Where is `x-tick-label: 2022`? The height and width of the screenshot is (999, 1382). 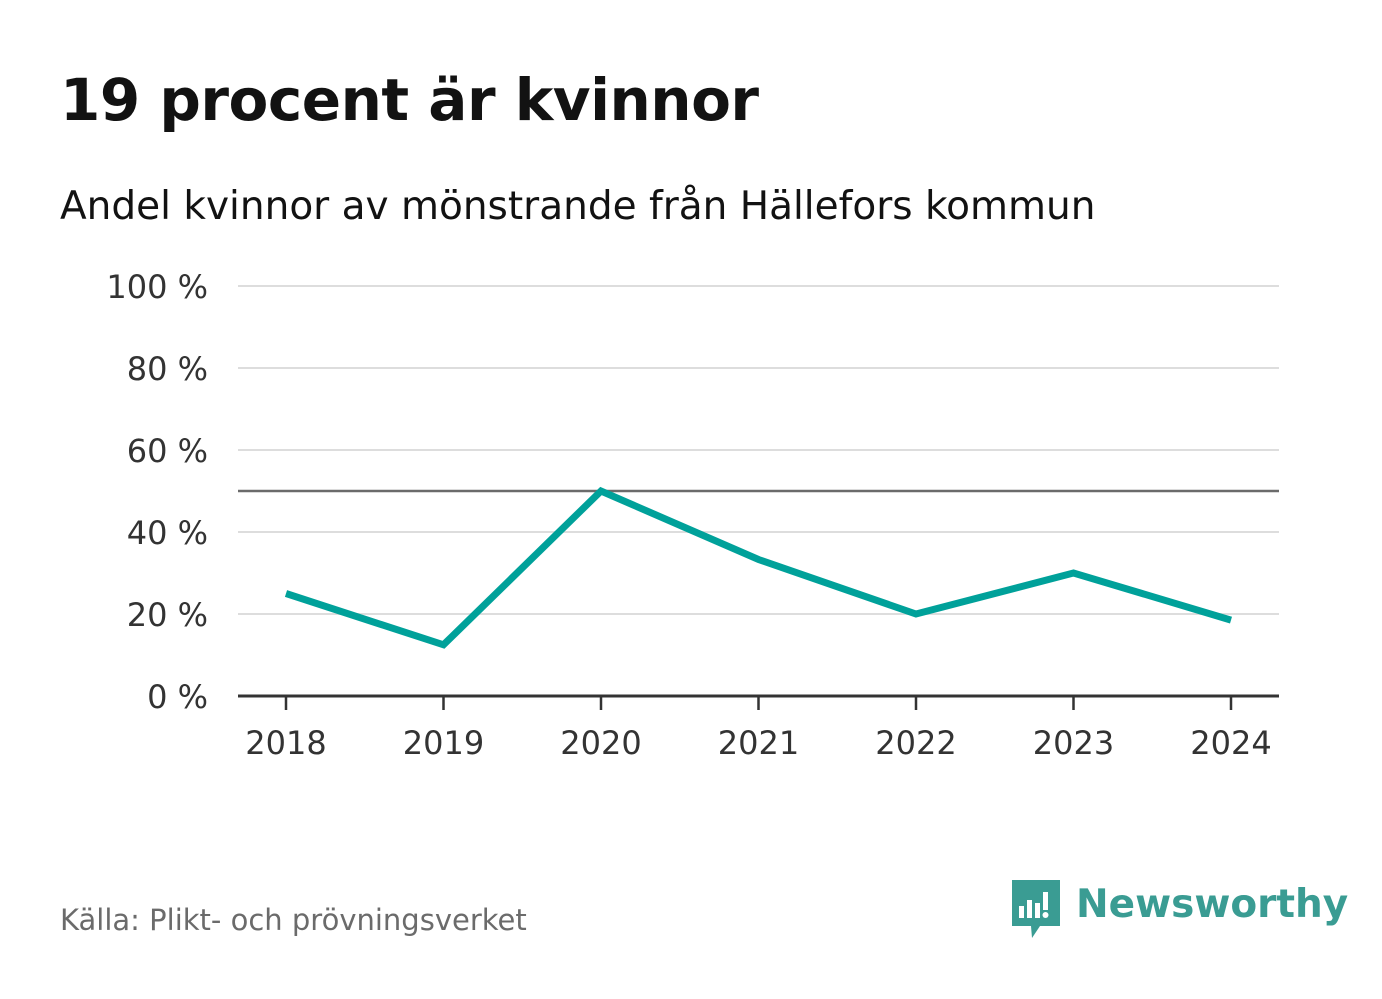
x-tick-label: 2022 is located at coordinates (915, 743).